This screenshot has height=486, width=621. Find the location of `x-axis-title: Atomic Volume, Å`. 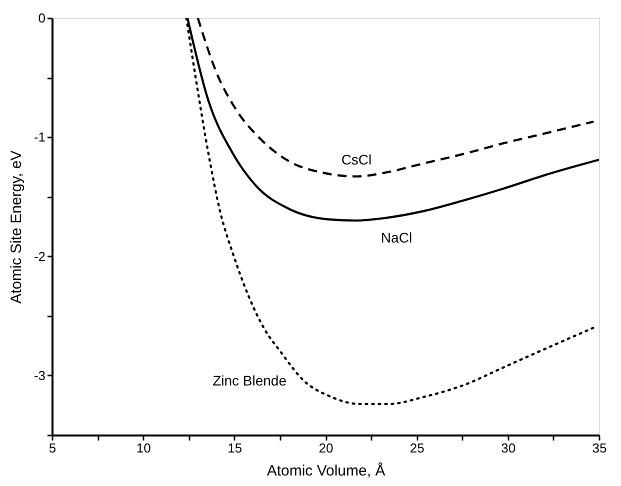

x-axis-title: Atomic Volume, Å is located at coordinates (326, 471).